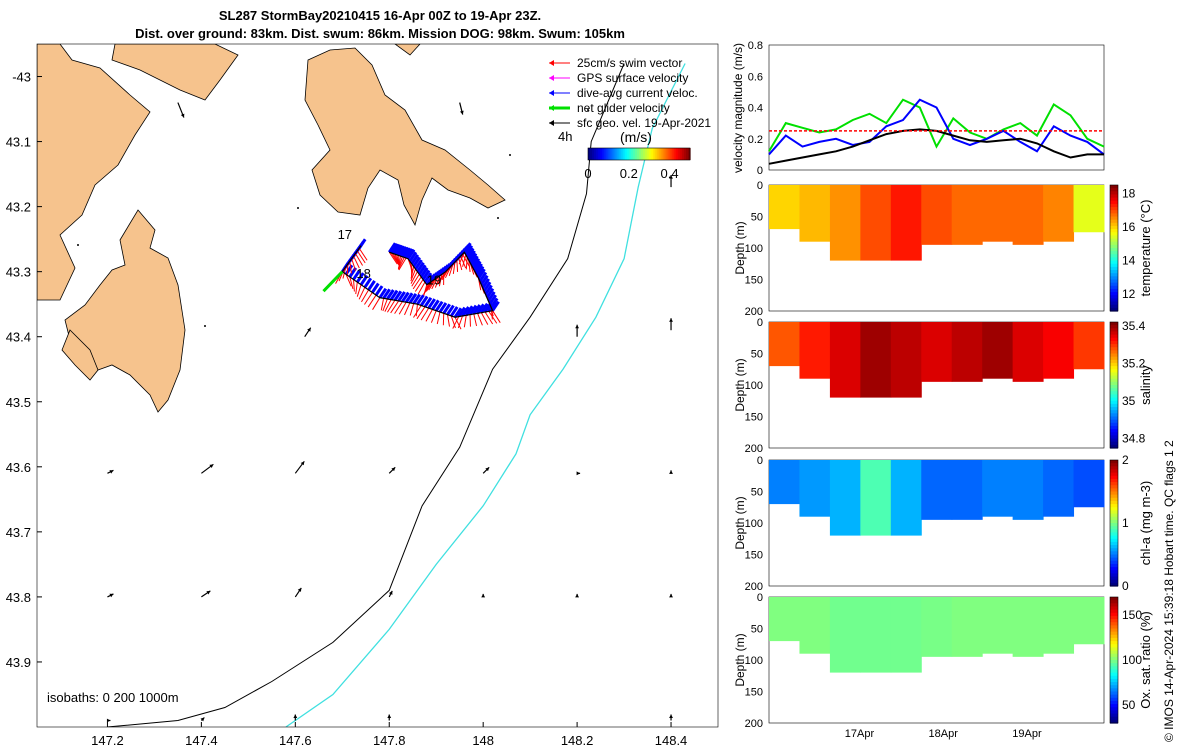  I want to click on glider-track-line, so click(417, 281).